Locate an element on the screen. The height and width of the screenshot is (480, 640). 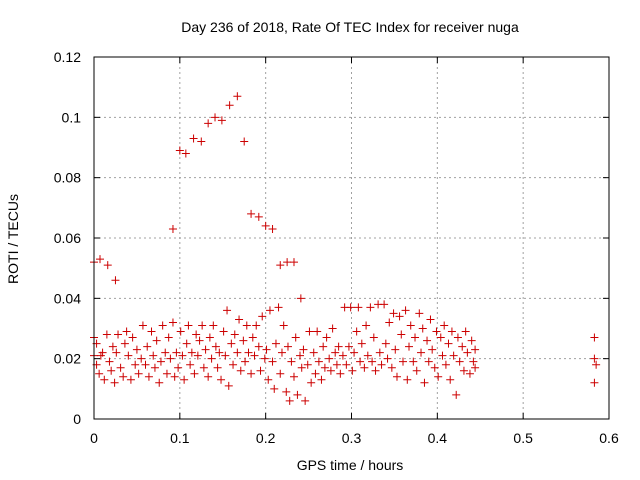
y-tick-label: 0.04 is located at coordinates (67, 298).